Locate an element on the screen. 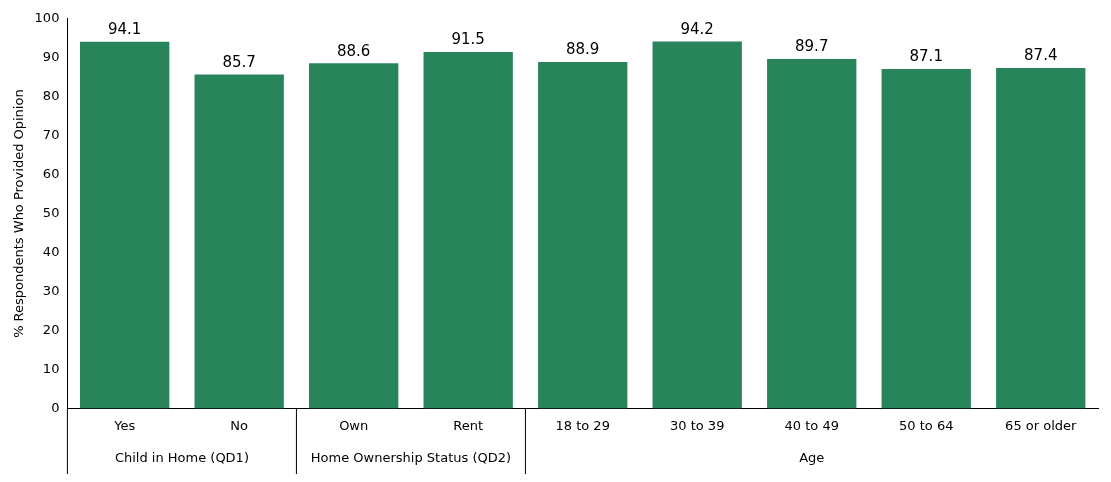 The height and width of the screenshot is (482, 1111). data-label: 87.4 is located at coordinates (1041, 55).